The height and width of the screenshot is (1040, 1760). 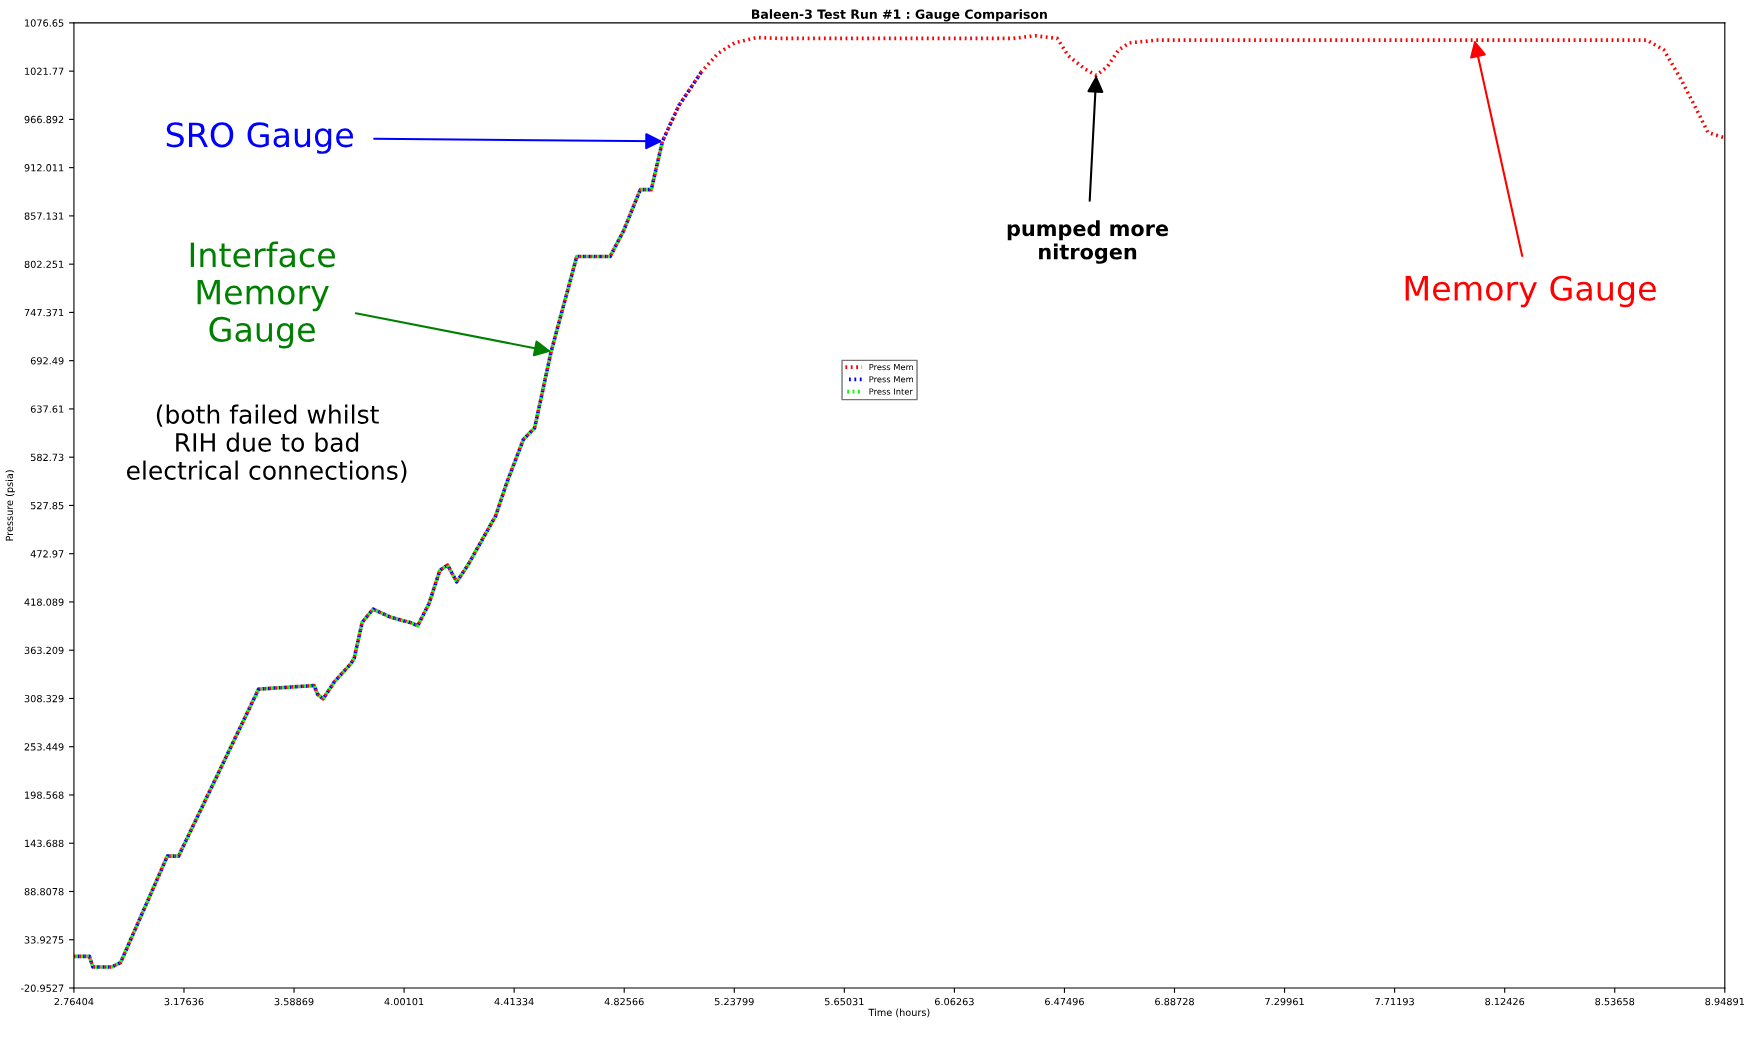 What do you see at coordinates (44, 216) in the screenshot?
I see `y-tick-label: 857.131` at bounding box center [44, 216].